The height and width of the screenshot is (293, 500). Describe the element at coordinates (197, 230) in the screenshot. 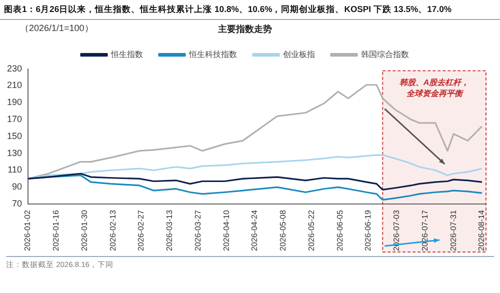

I see `x-tick-label: 2026-03-27` at that location.